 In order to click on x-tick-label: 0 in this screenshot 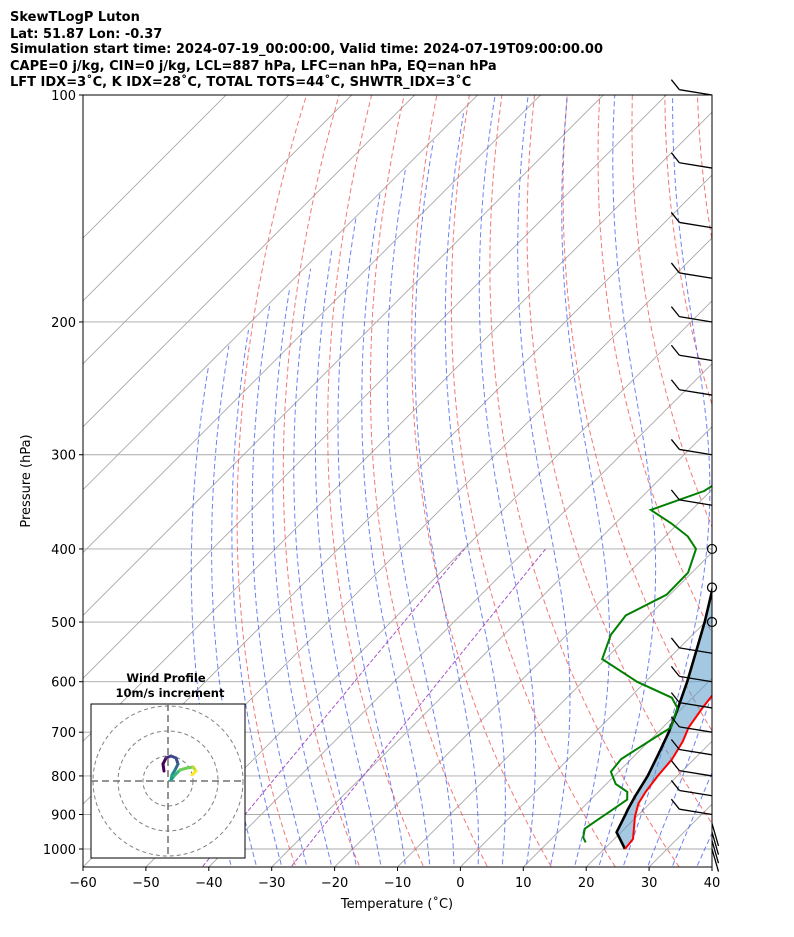, I will do `click(460, 883)`.